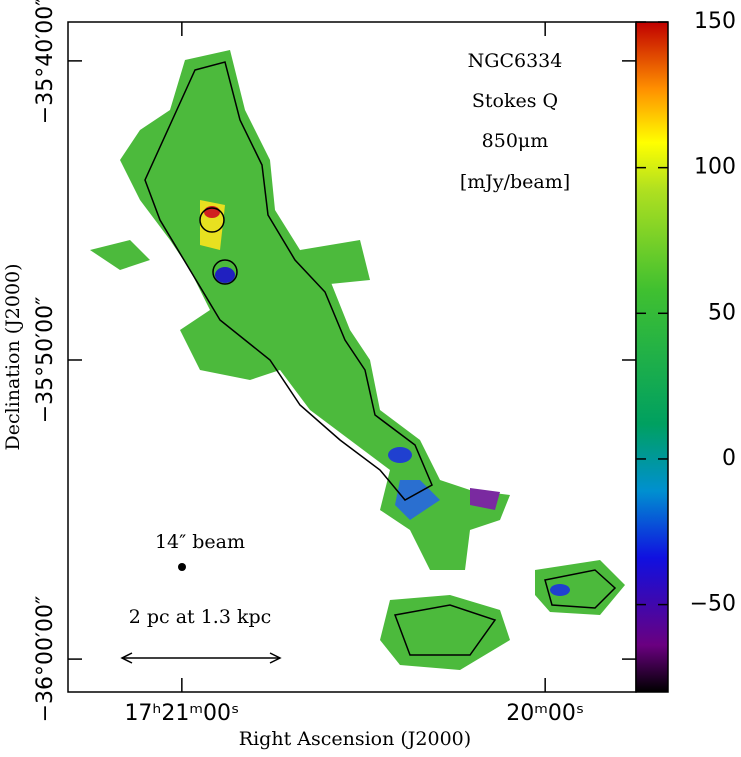 The width and height of the screenshot is (741, 757). What do you see at coordinates (182, 567) in the screenshot?
I see `beam` at bounding box center [182, 567].